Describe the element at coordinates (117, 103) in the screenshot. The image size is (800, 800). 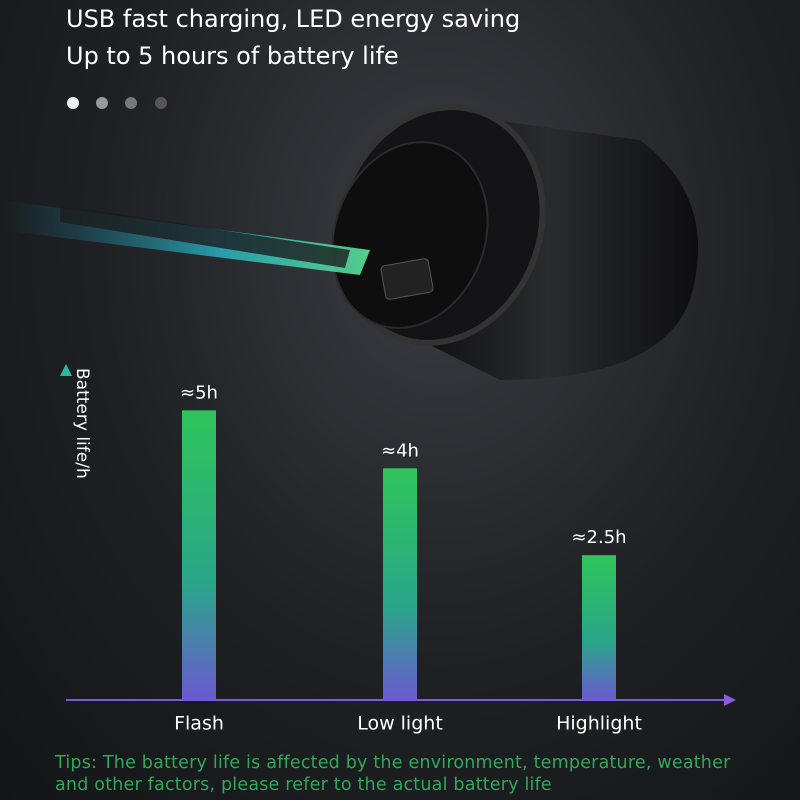
I see `carousel-dots` at that location.